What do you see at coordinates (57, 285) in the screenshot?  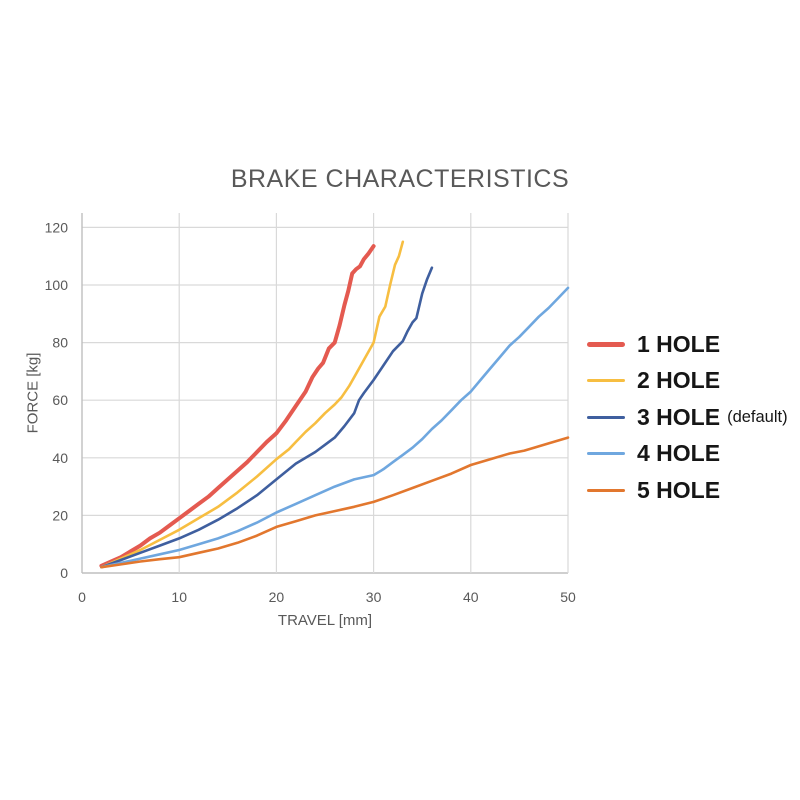 I see `y-tick-label: 100` at bounding box center [57, 285].